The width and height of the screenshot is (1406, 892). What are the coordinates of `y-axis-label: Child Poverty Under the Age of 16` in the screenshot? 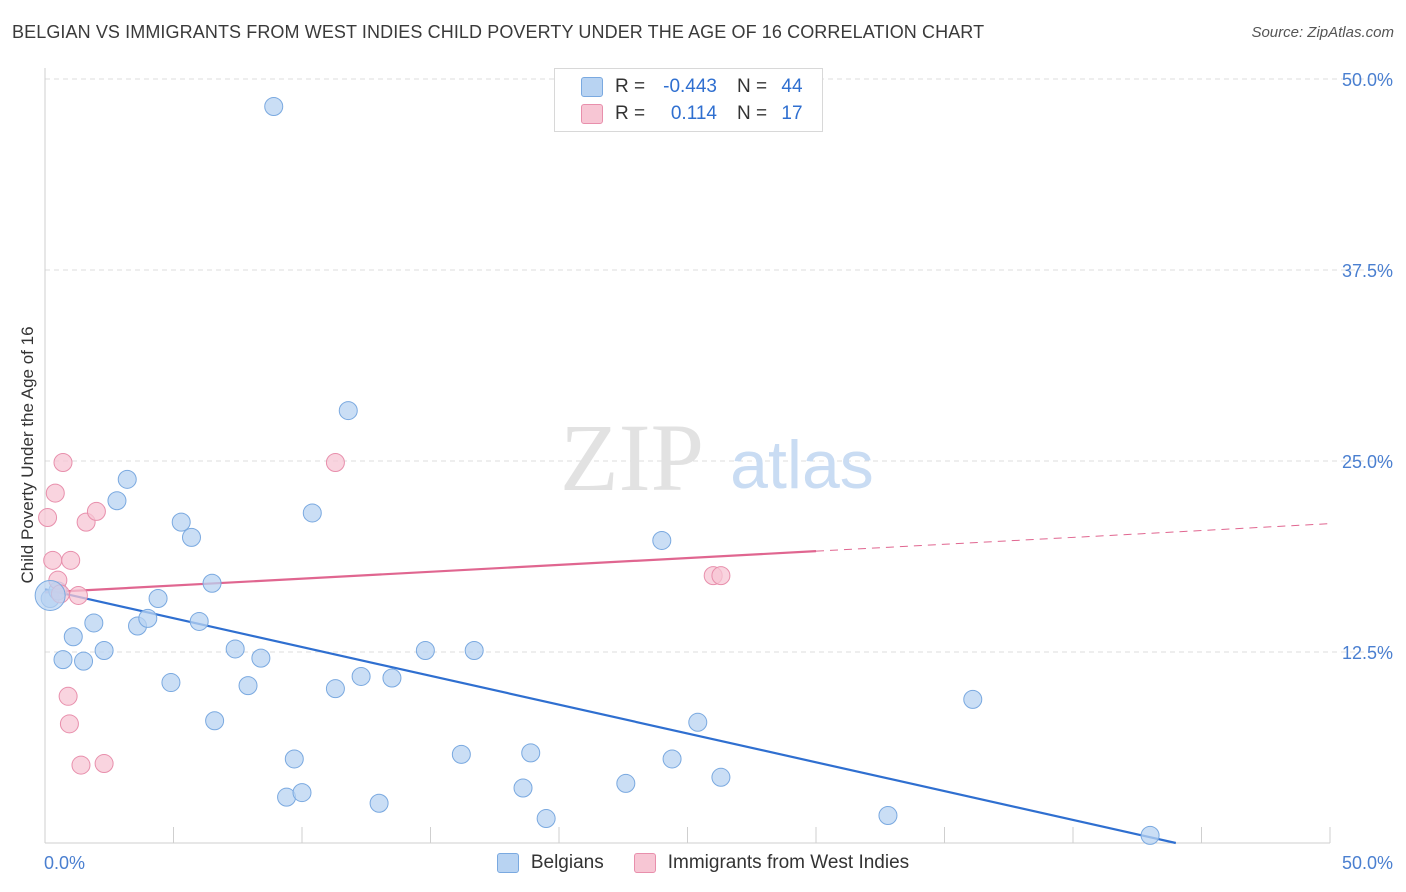 It's located at (27, 454).